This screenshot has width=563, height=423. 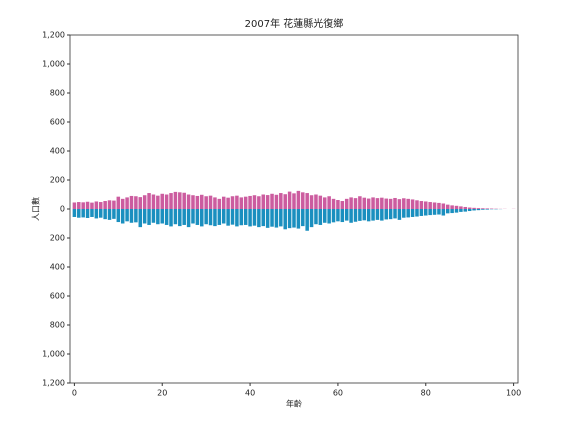 I want to click on y-tick-label: 200, so click(x=57, y=238).